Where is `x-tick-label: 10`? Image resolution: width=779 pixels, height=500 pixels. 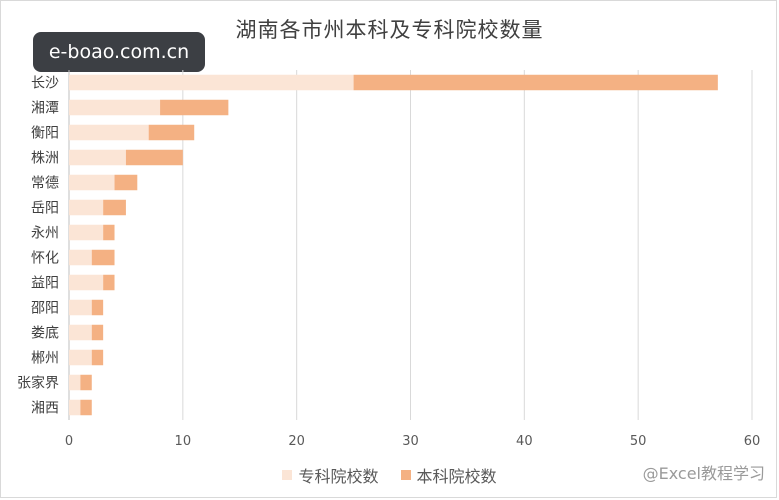 x-tick-label: 10 is located at coordinates (183, 441).